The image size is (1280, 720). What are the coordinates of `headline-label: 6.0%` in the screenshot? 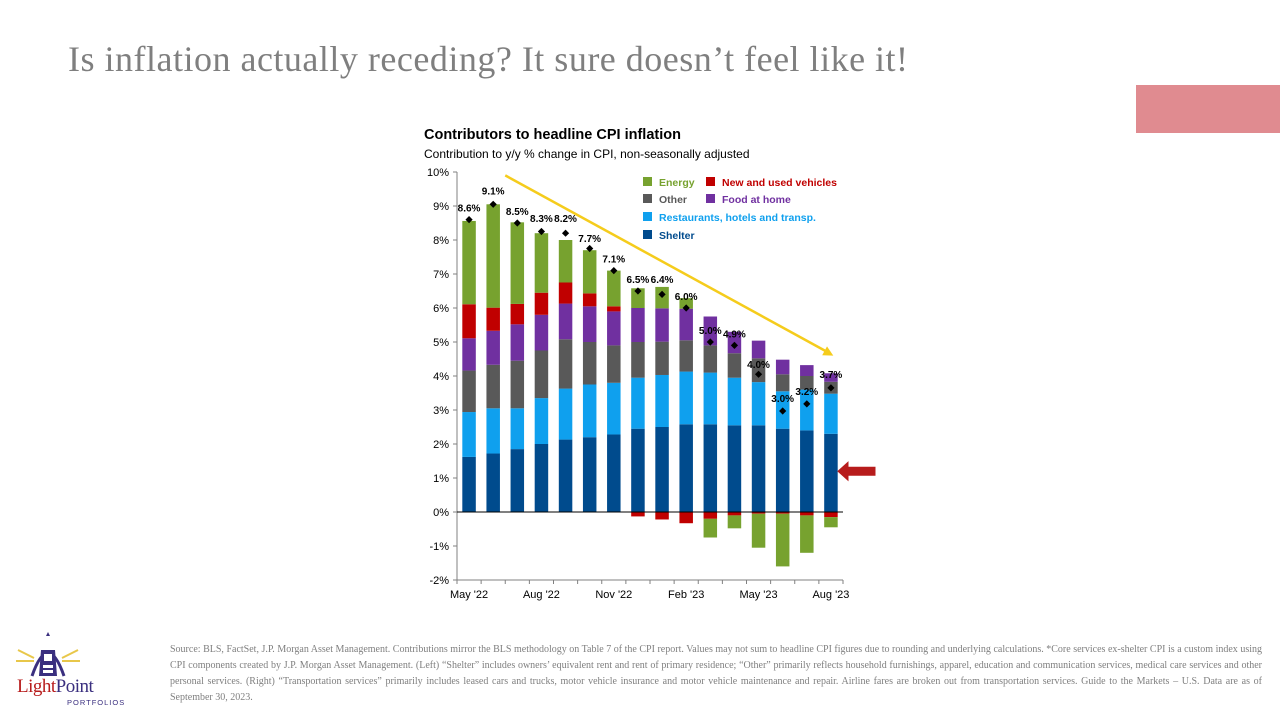 It's located at (686, 297).